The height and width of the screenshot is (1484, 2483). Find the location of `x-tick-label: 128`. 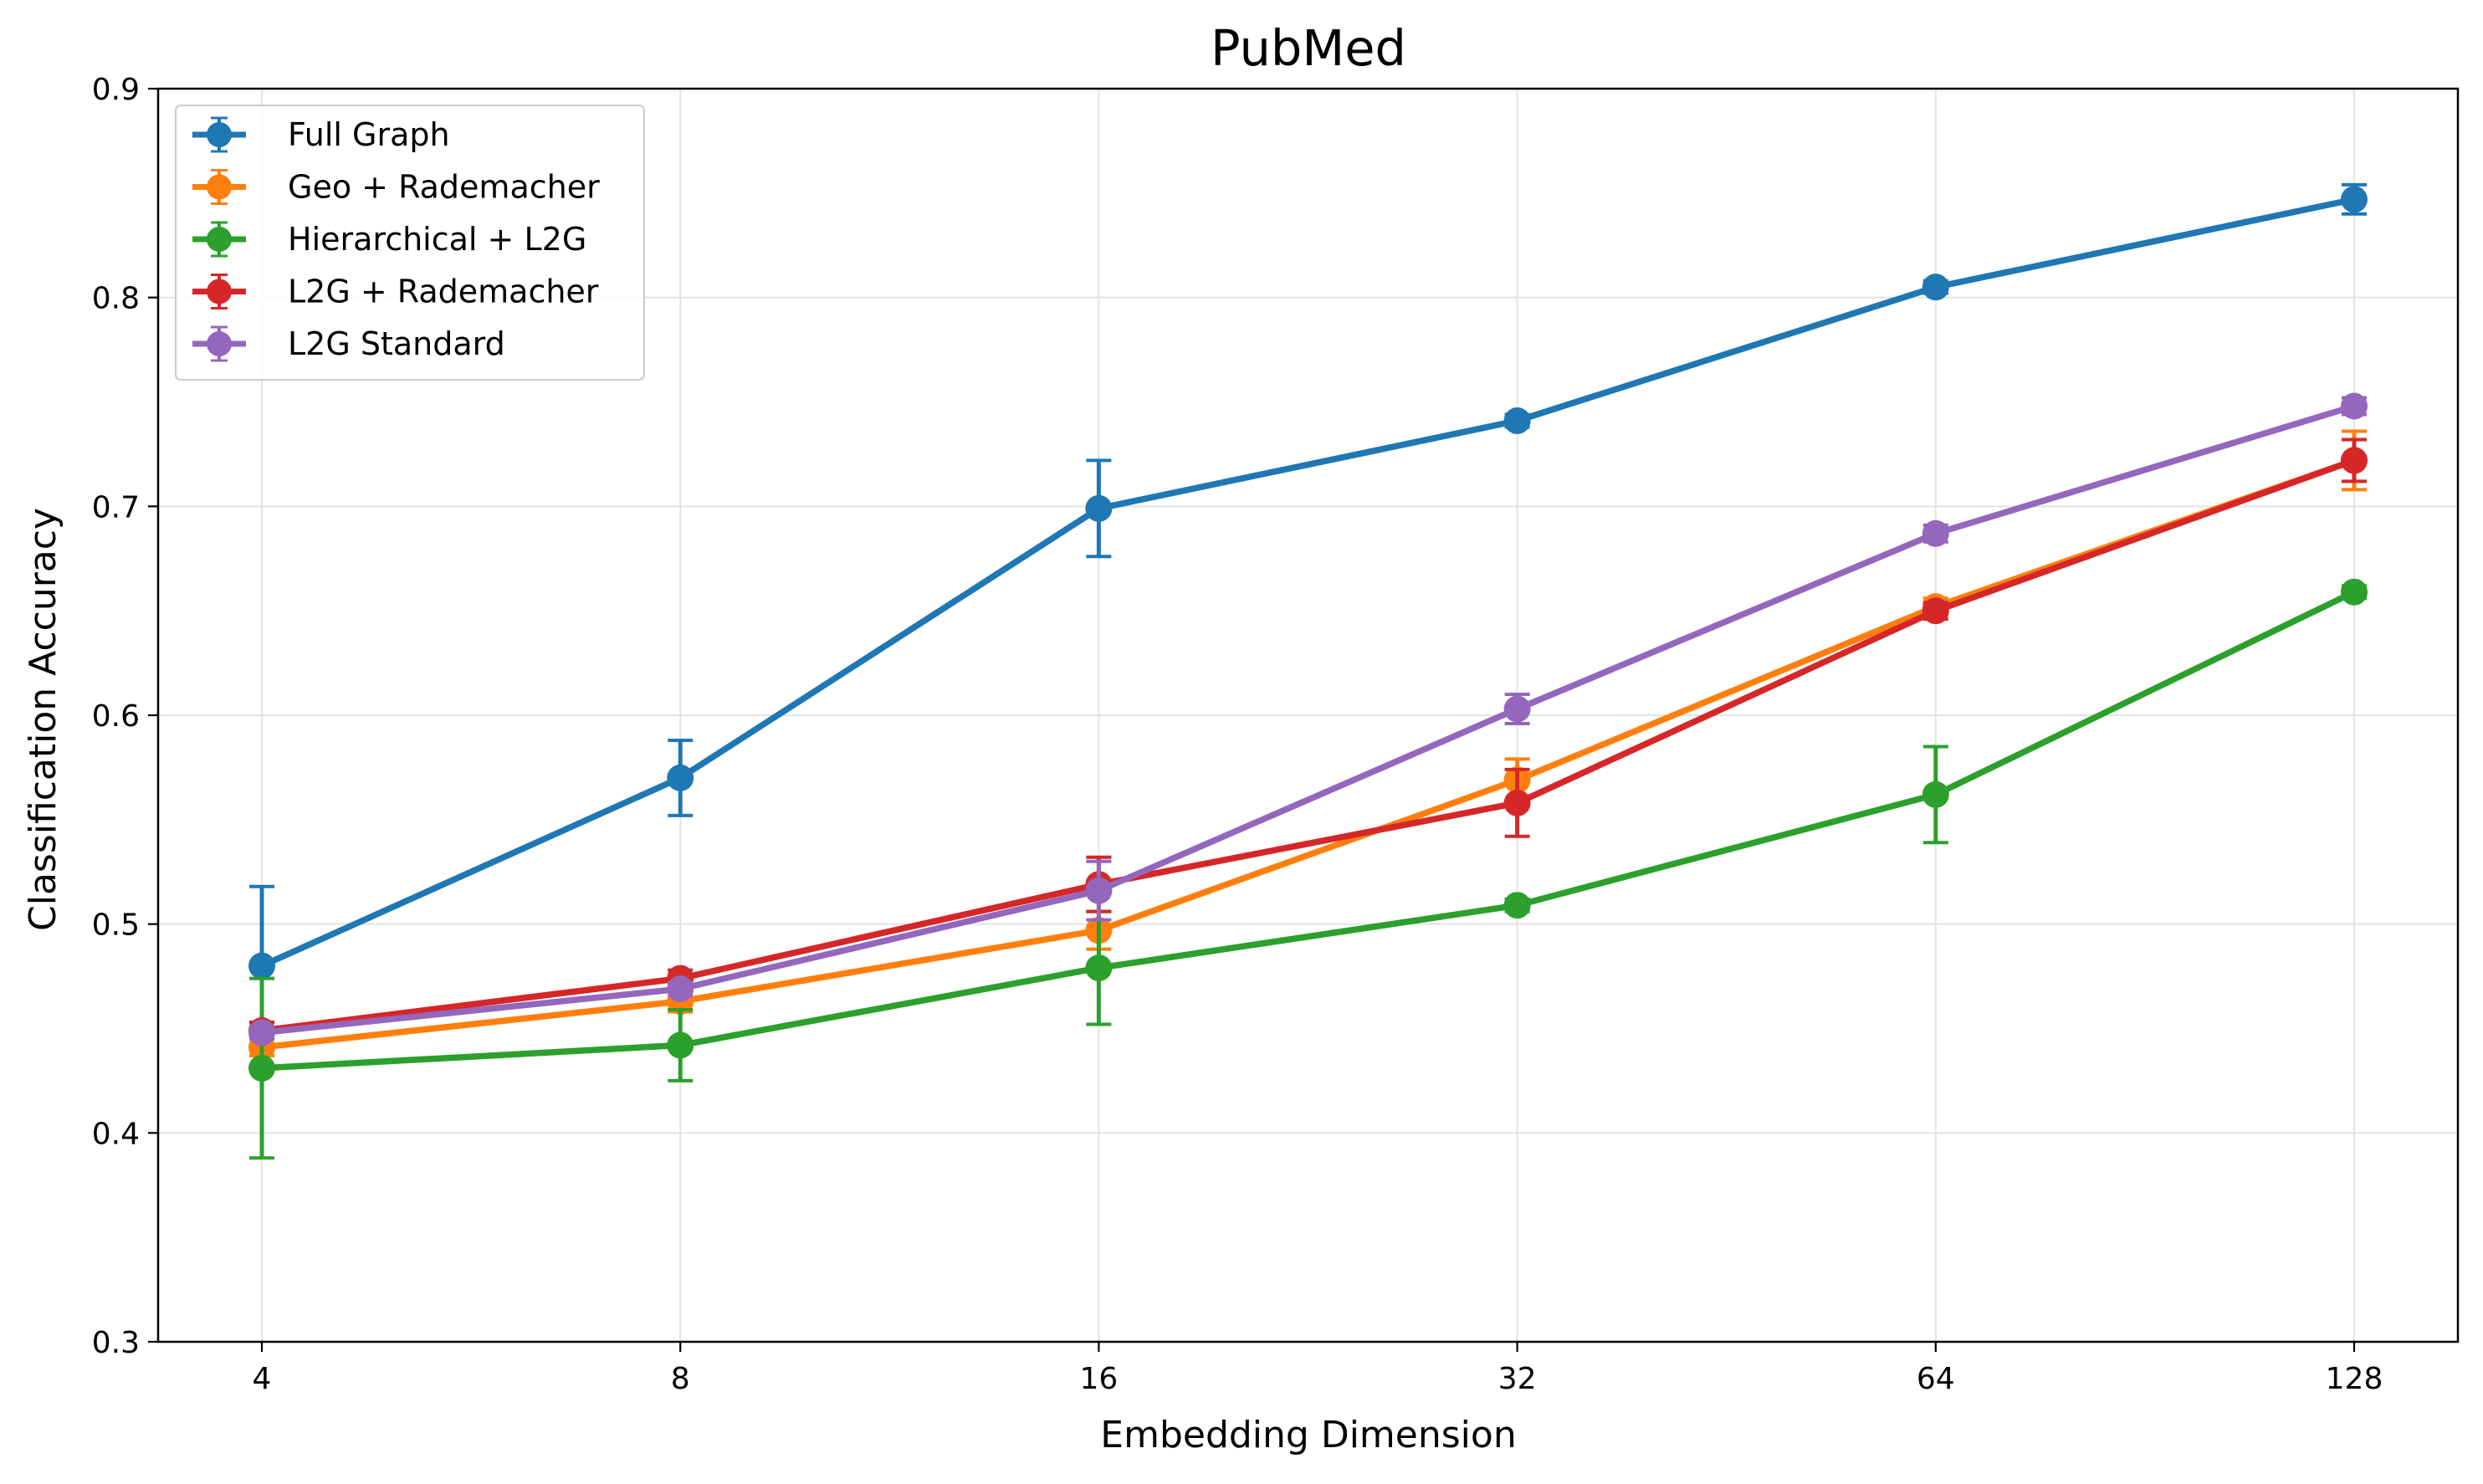

x-tick-label: 128 is located at coordinates (2354, 1379).